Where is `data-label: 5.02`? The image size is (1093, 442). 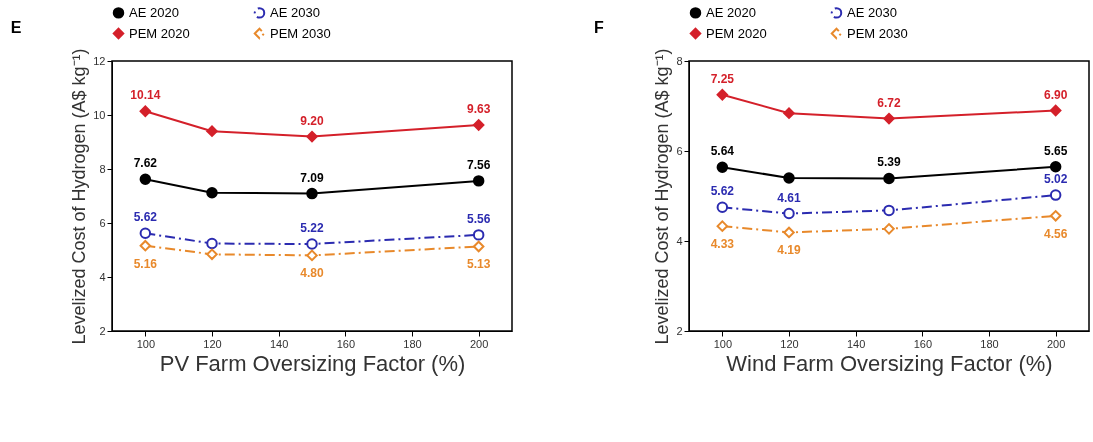
data-label: 5.02 is located at coordinates (1055, 179).